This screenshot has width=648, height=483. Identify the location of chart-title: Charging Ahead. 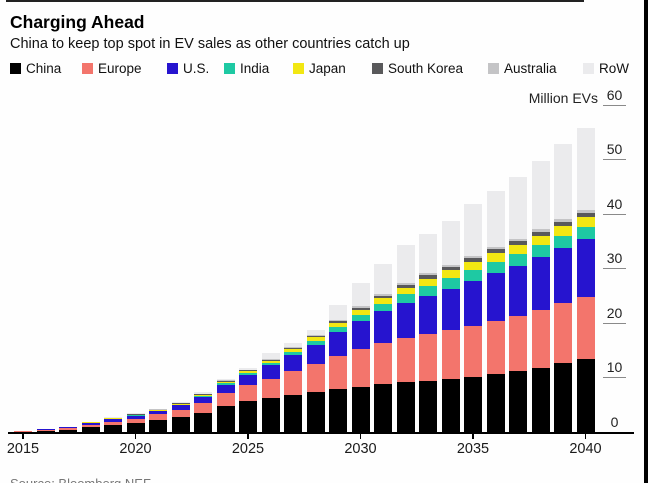
(77, 22).